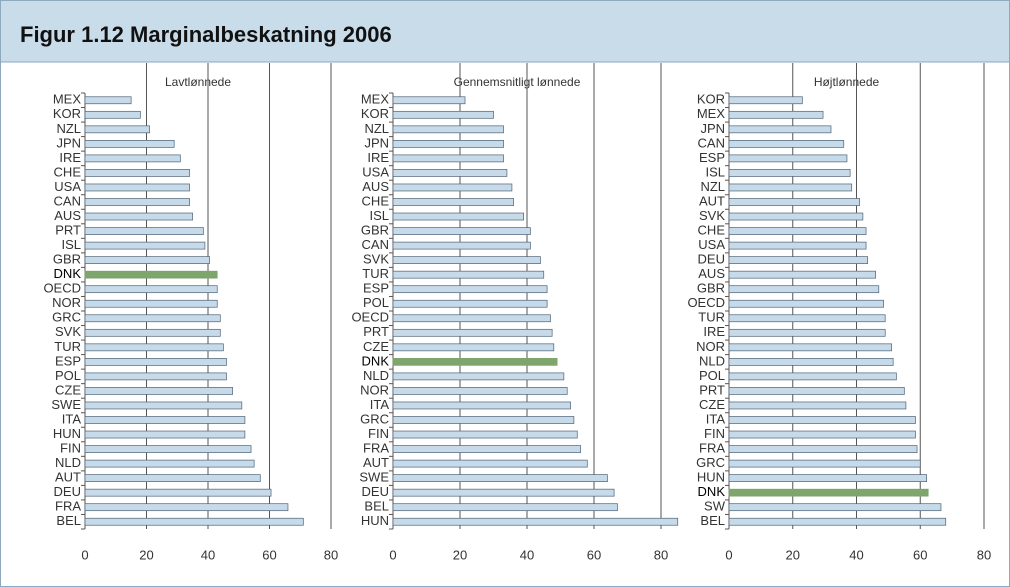 Image resolution: width=1010 pixels, height=587 pixels. I want to click on y-tick-label: ESP, so click(376, 288).